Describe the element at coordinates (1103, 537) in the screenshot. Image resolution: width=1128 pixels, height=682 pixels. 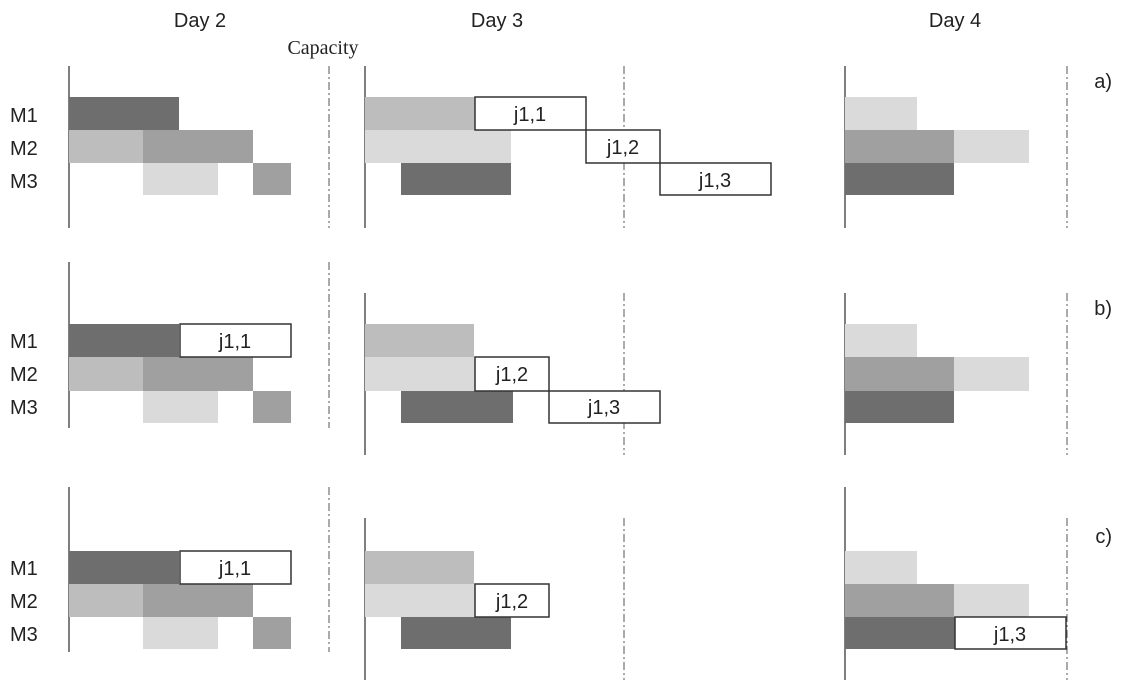
I see `panel-label: c)` at that location.